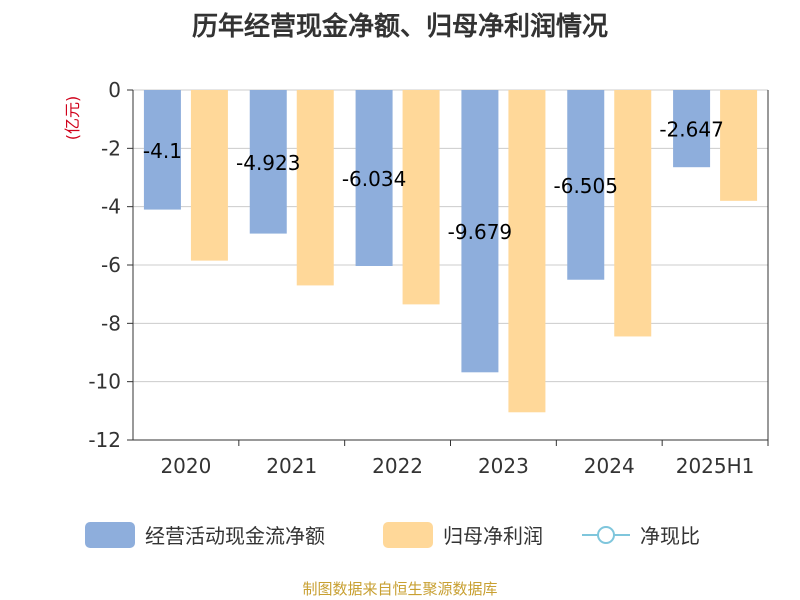 Image resolution: width=800 pixels, height=600 pixels. I want to click on bar-cash-2021, so click(268, 162).